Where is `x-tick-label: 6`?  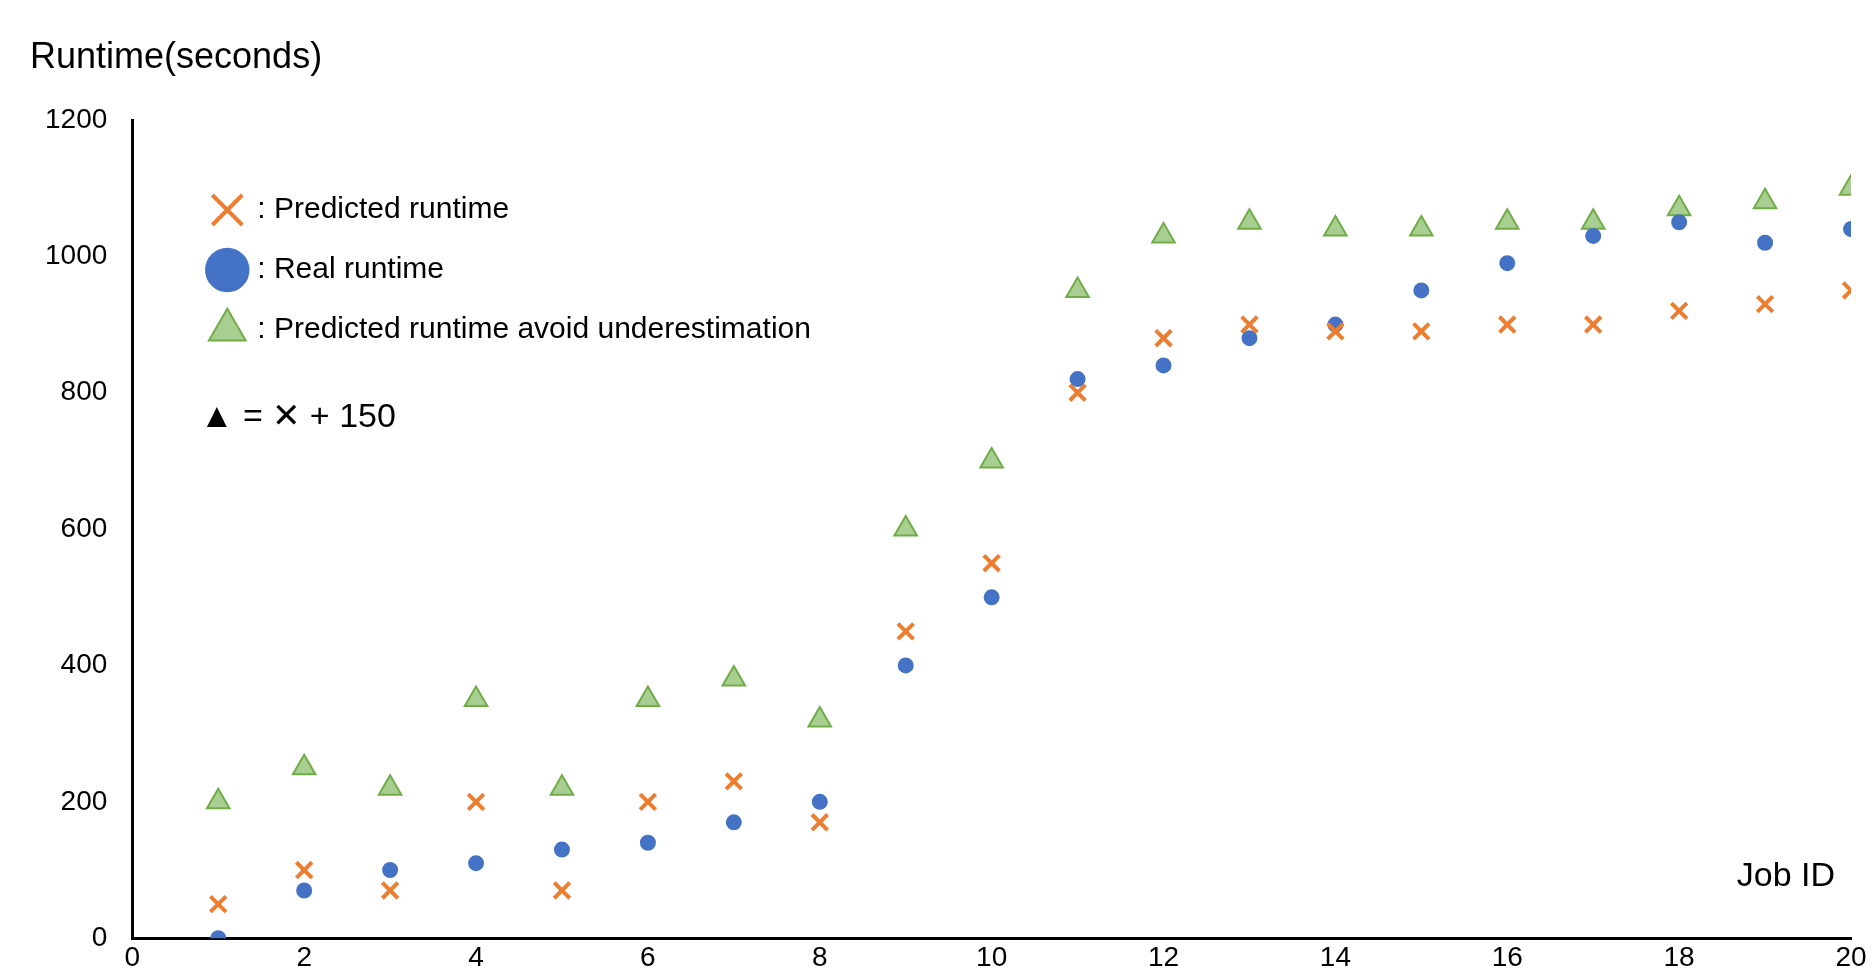
x-tick-label: 6 is located at coordinates (648, 956).